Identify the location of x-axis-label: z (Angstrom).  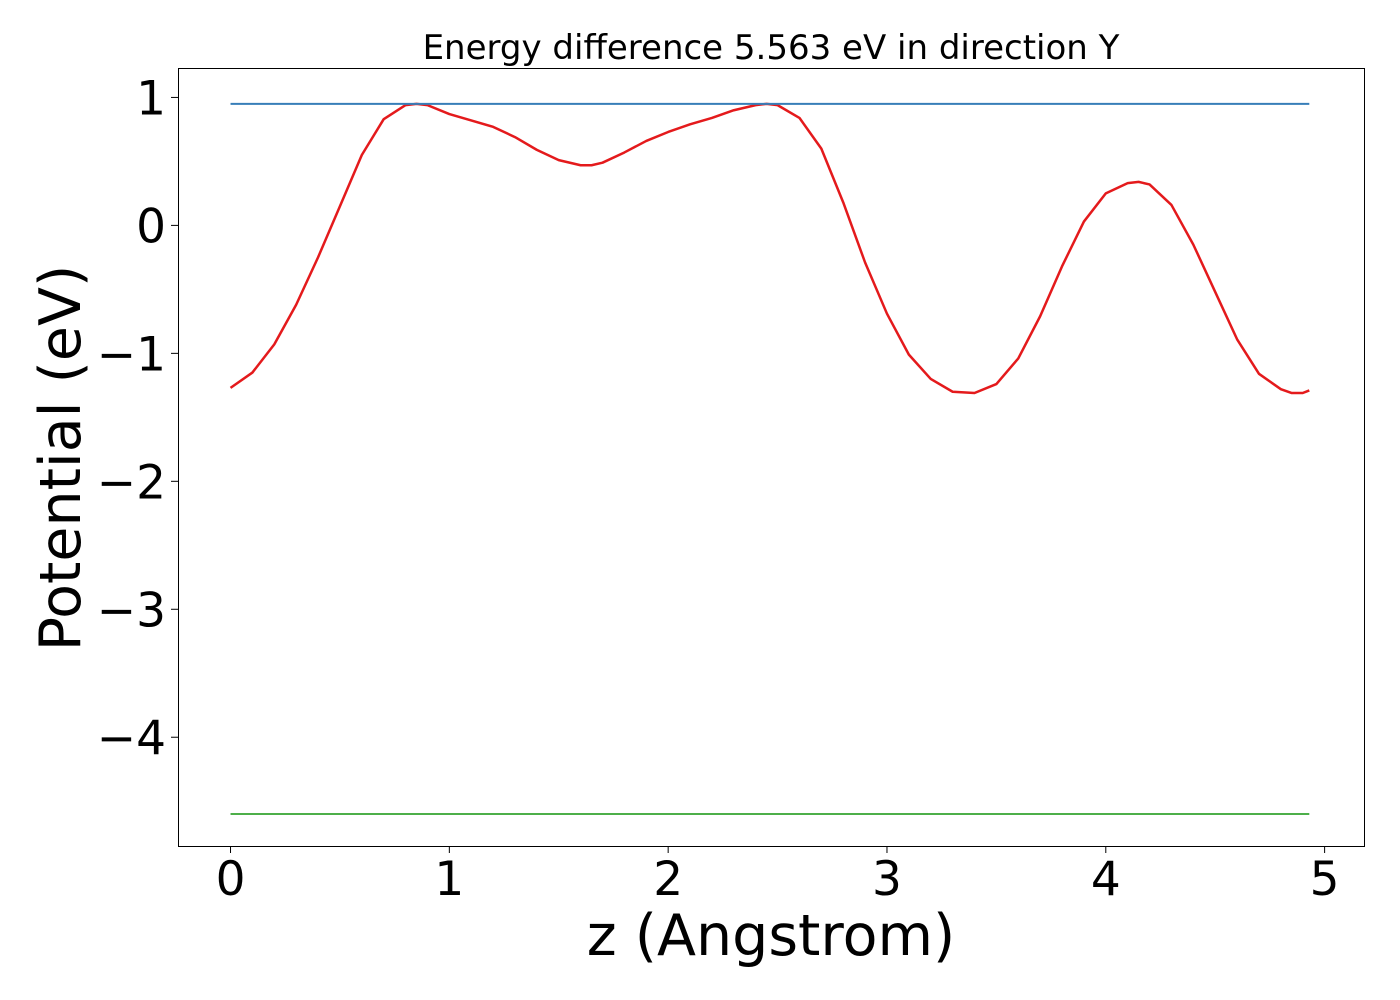
(771, 936).